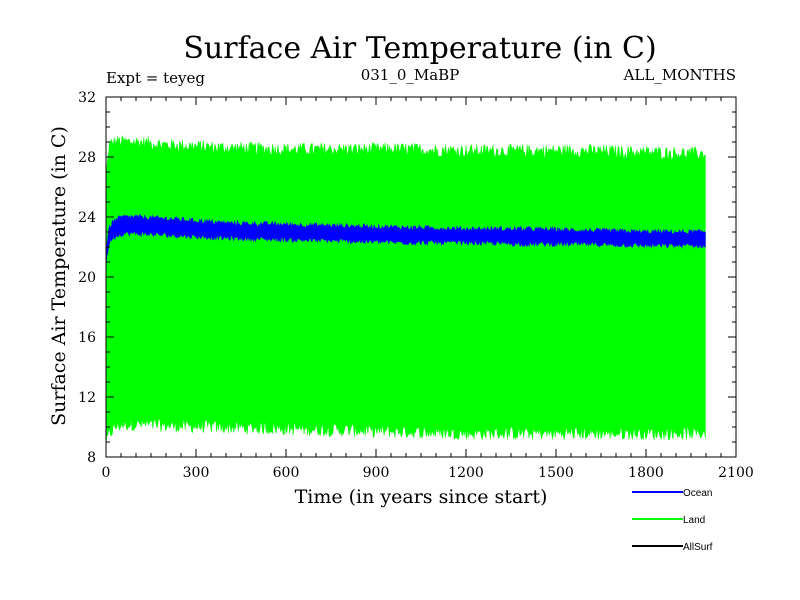 Image resolution: width=800 pixels, height=600 pixels. I want to click on x-tick-label: 900, so click(376, 473).